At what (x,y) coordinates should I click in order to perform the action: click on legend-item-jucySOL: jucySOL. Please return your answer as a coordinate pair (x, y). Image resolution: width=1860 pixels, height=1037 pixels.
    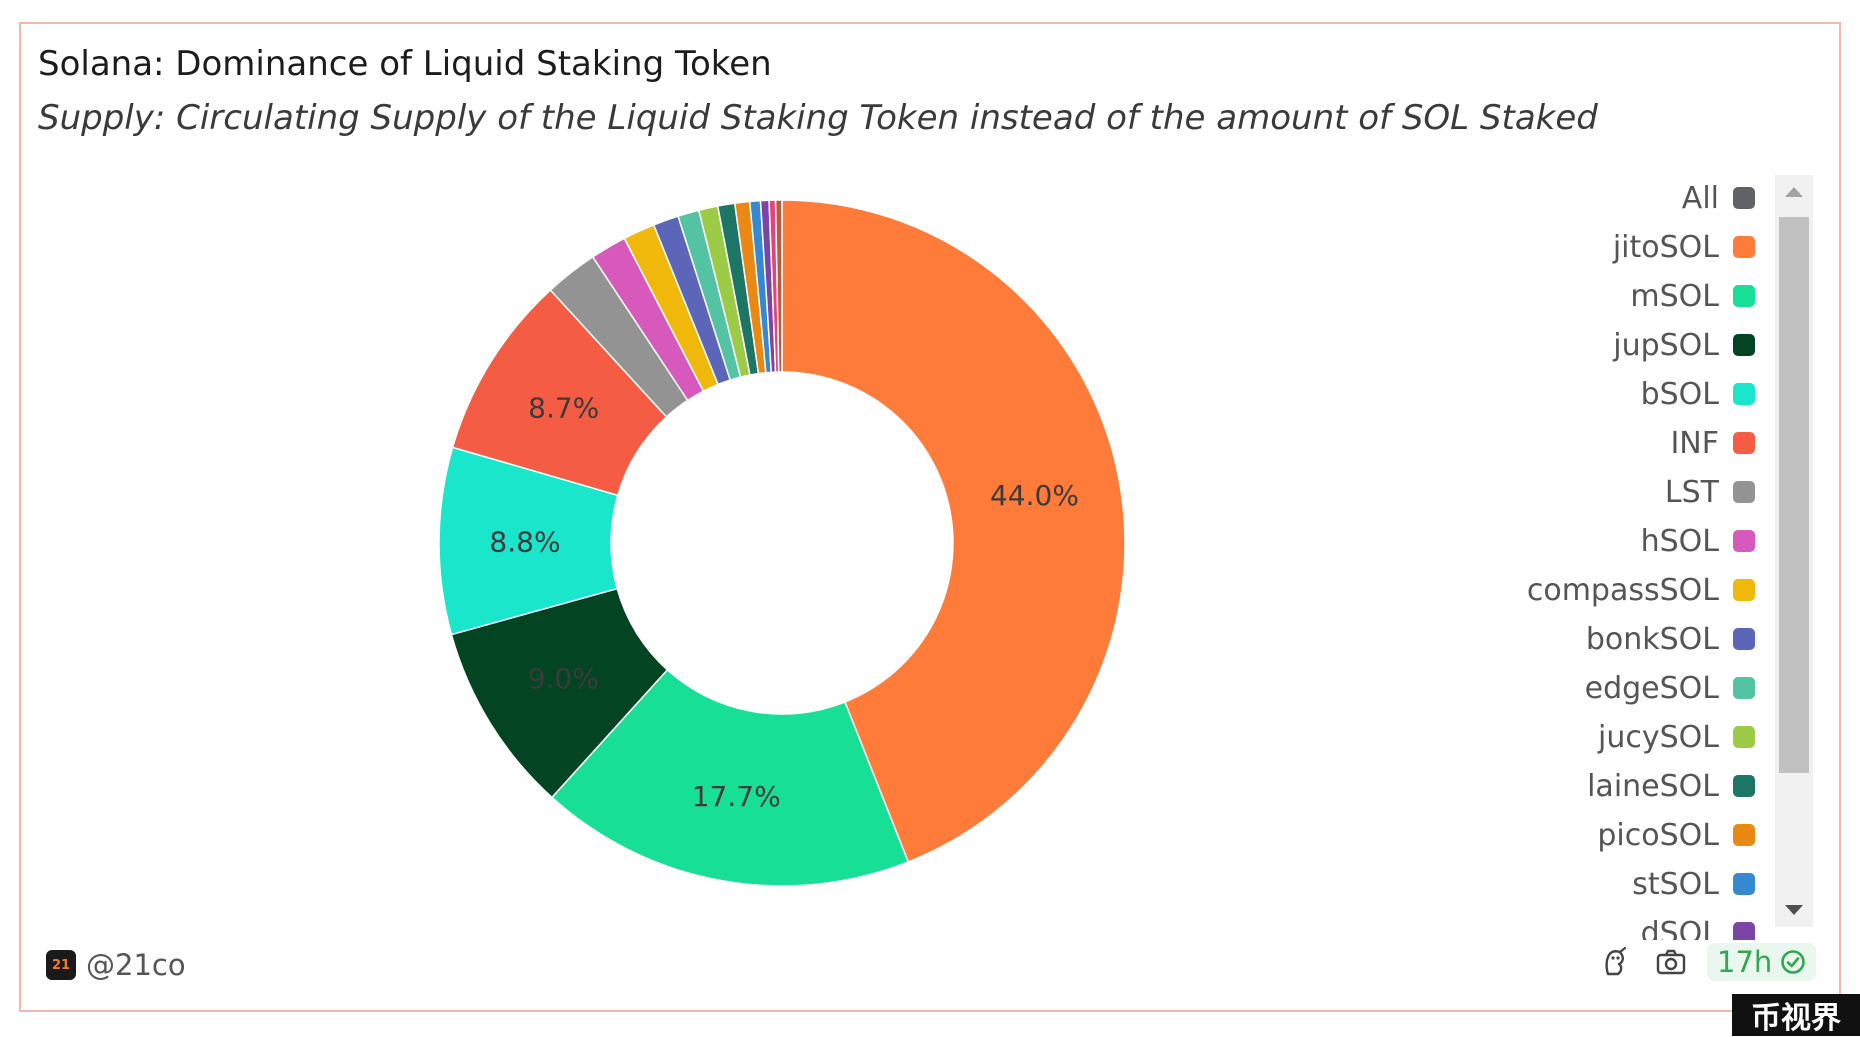
    Looking at the image, I should click on (1676, 737).